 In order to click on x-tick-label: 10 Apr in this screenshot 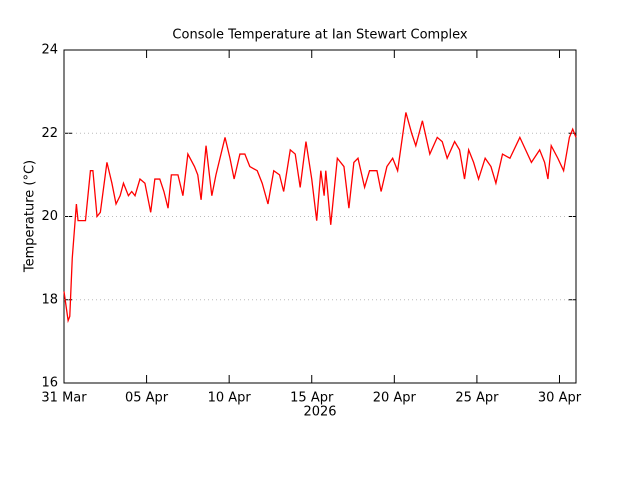, I will do `click(230, 398)`.